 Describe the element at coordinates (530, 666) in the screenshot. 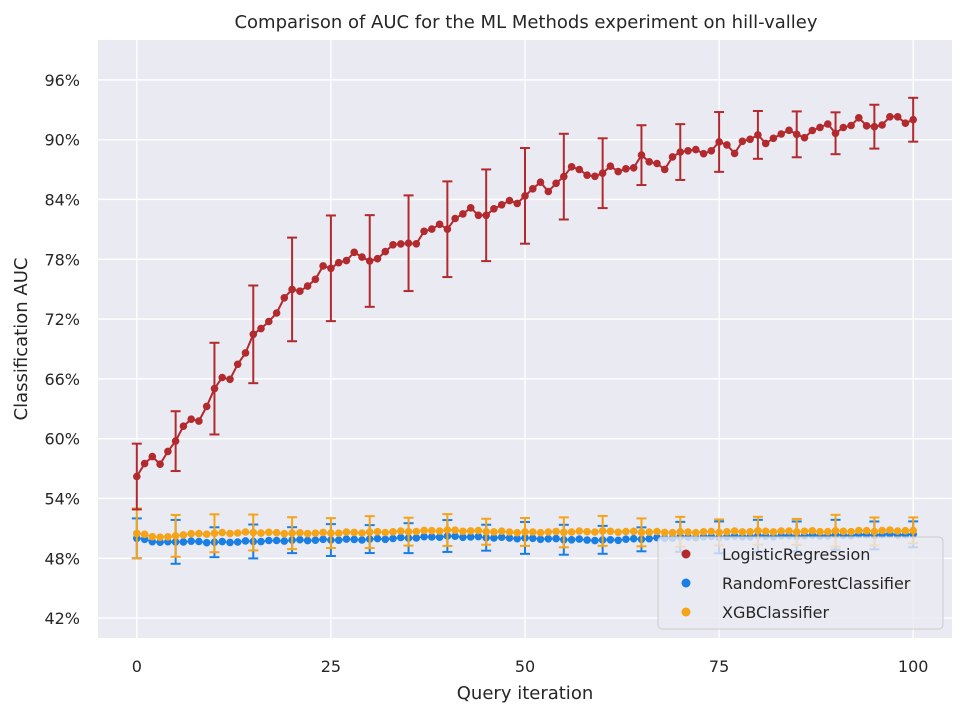

I see `x-axis-ticks: 0 25 50 75 100` at that location.